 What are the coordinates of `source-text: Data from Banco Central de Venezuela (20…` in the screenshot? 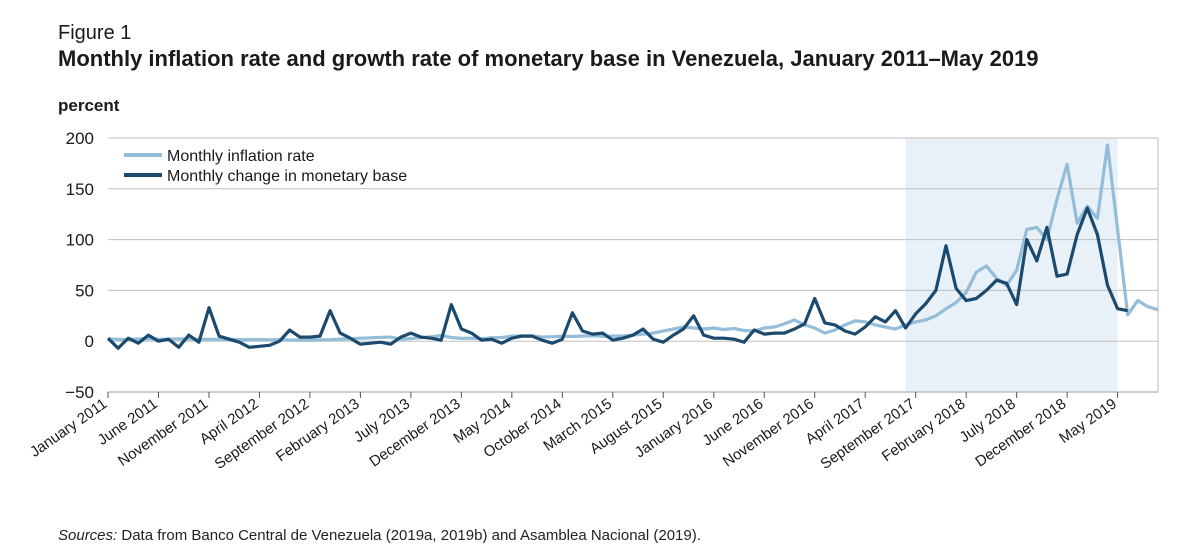 It's located at (409, 535).